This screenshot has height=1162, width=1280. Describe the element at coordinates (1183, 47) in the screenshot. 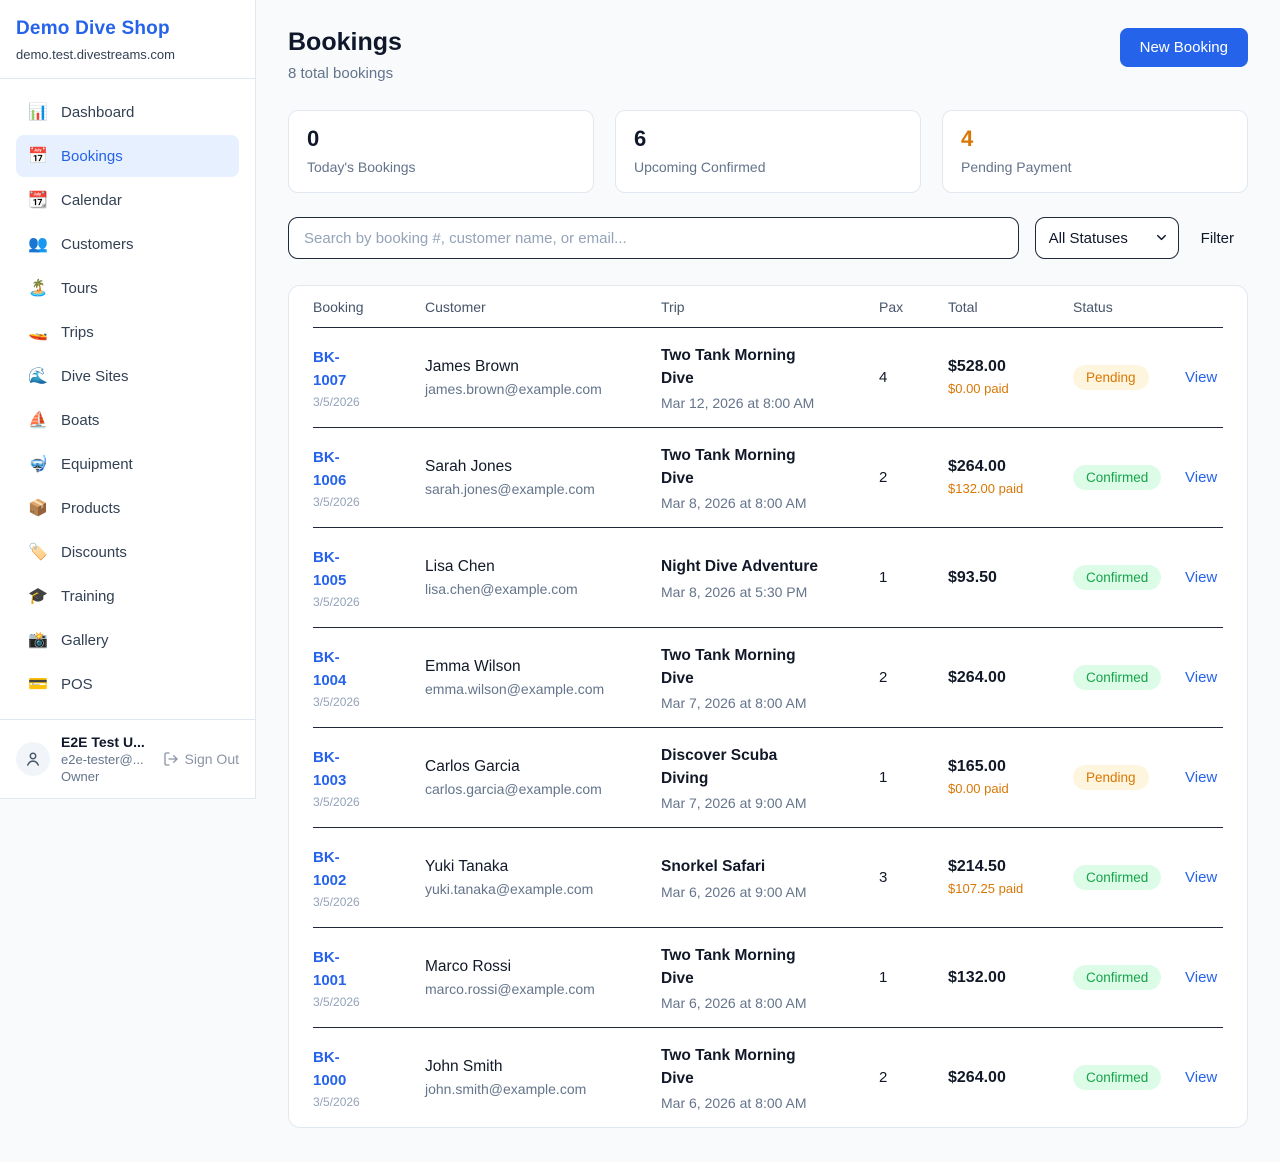

I see `new-booking-button: New Booking` at that location.